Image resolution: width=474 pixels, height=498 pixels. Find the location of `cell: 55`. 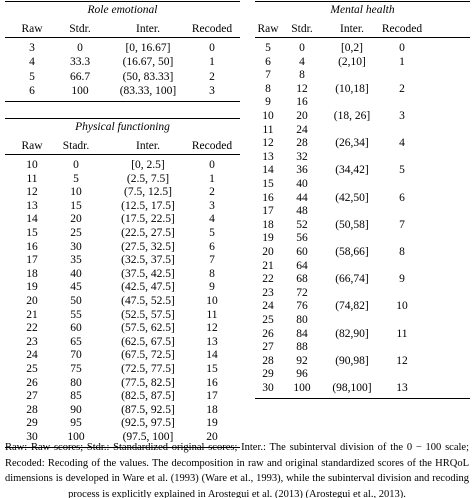

cell: 55 is located at coordinates (76, 314).